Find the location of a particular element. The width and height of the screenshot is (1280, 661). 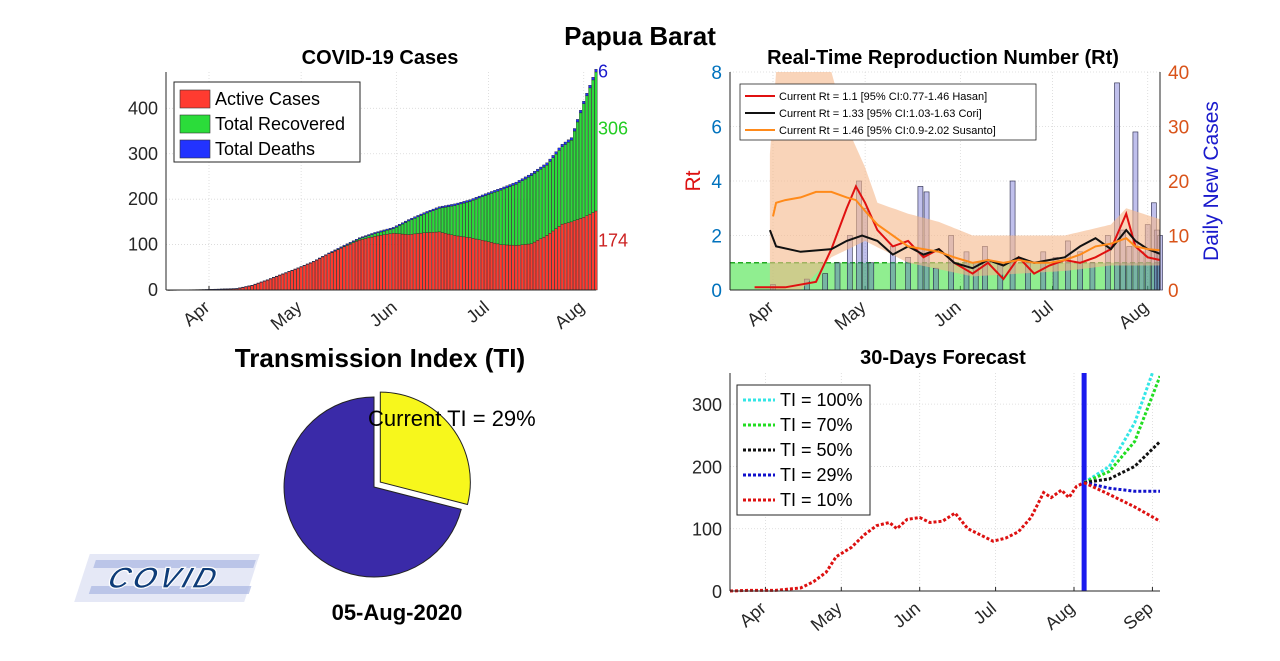

forecast-x-tick-label: Sep is located at coordinates (1137, 616).